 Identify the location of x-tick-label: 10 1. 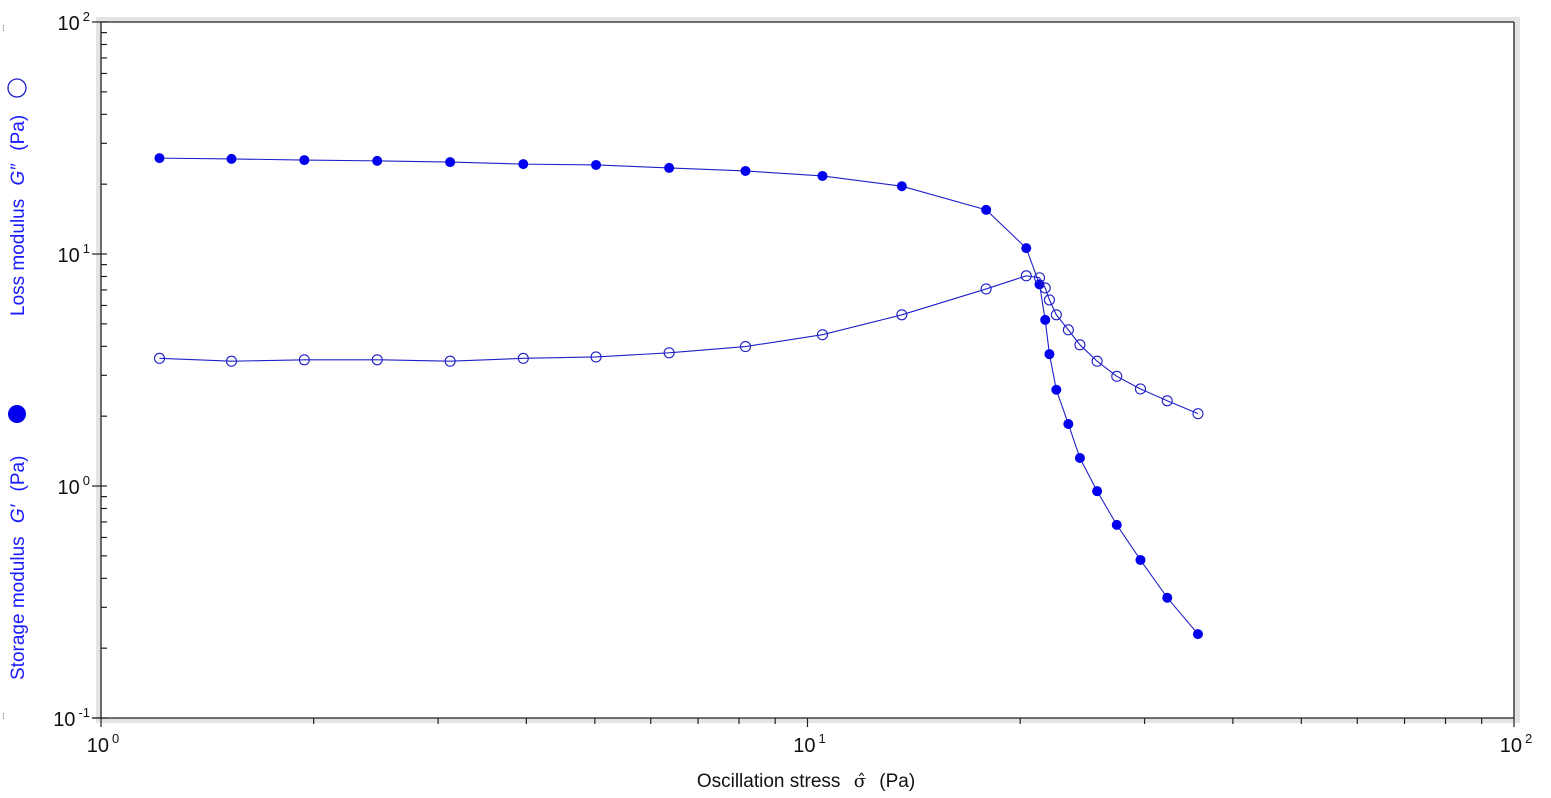
(809, 744).